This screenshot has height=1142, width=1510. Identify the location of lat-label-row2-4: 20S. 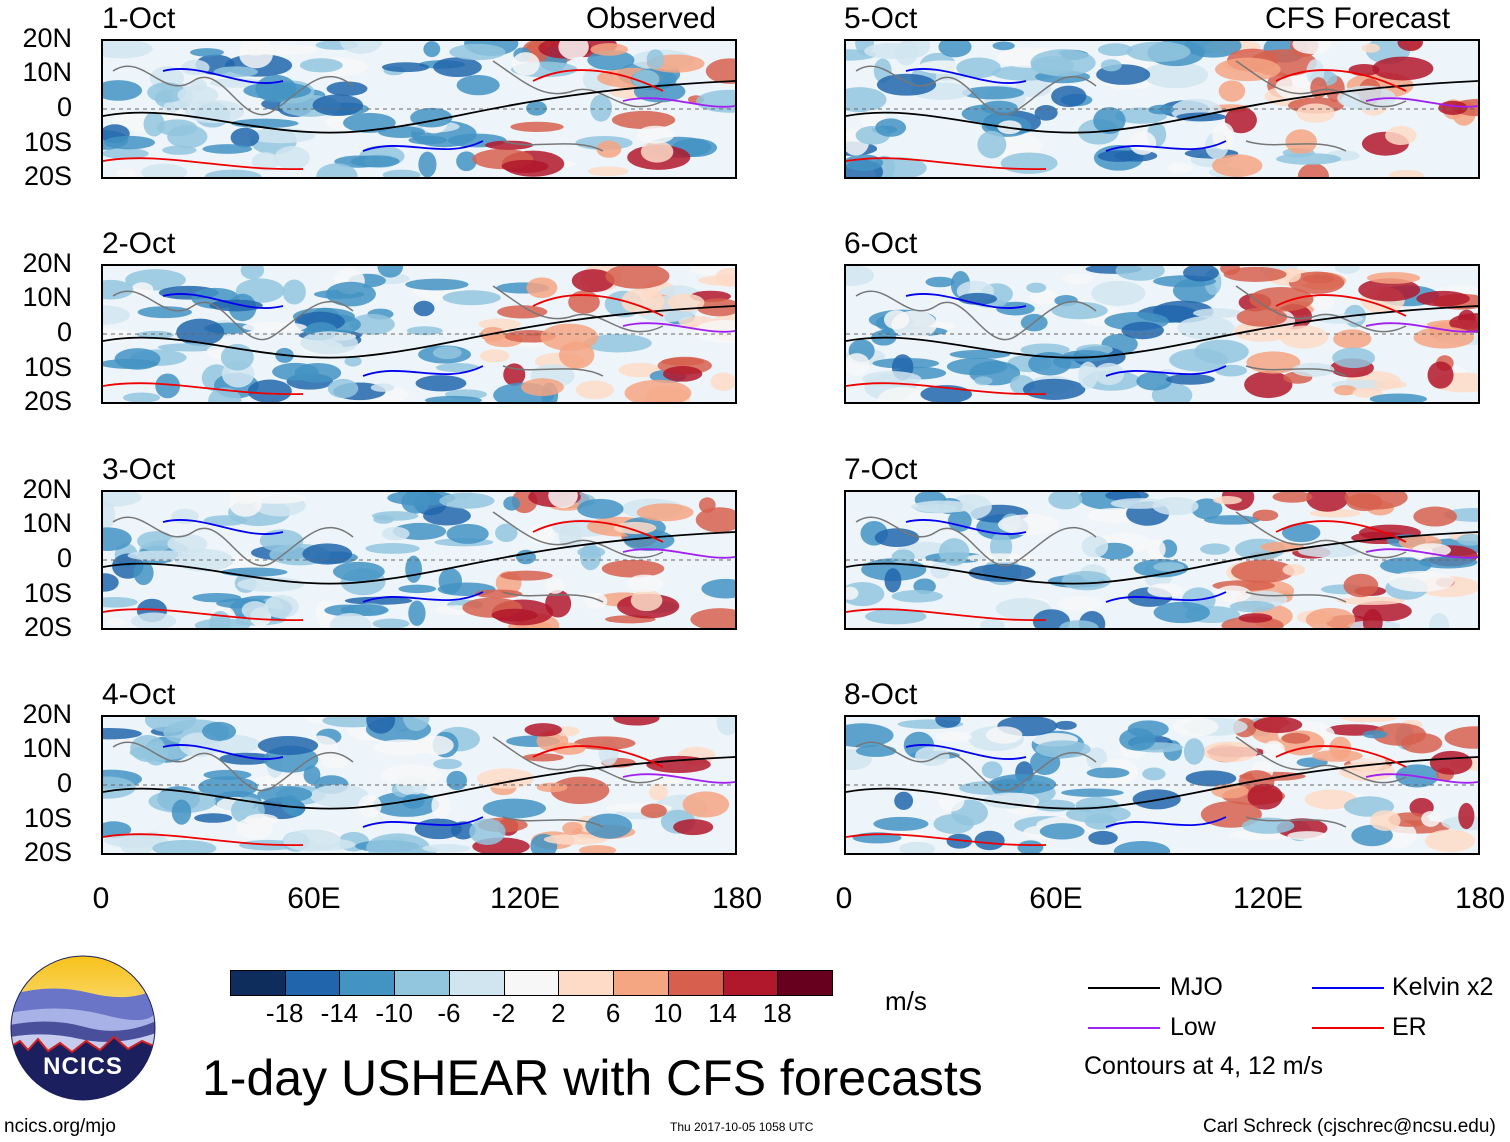
(47, 401).